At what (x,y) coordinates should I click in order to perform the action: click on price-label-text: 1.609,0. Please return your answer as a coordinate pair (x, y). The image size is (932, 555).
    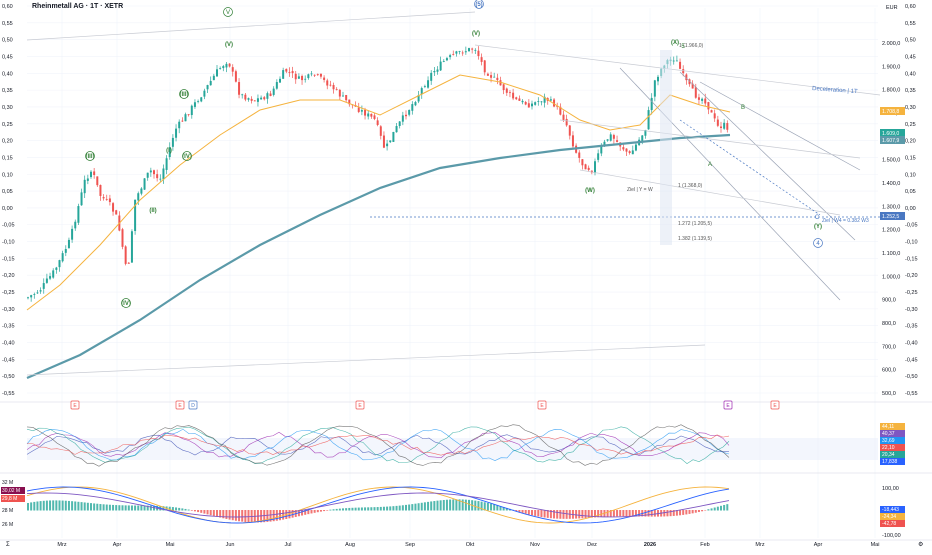
    Looking at the image, I should click on (890, 134).